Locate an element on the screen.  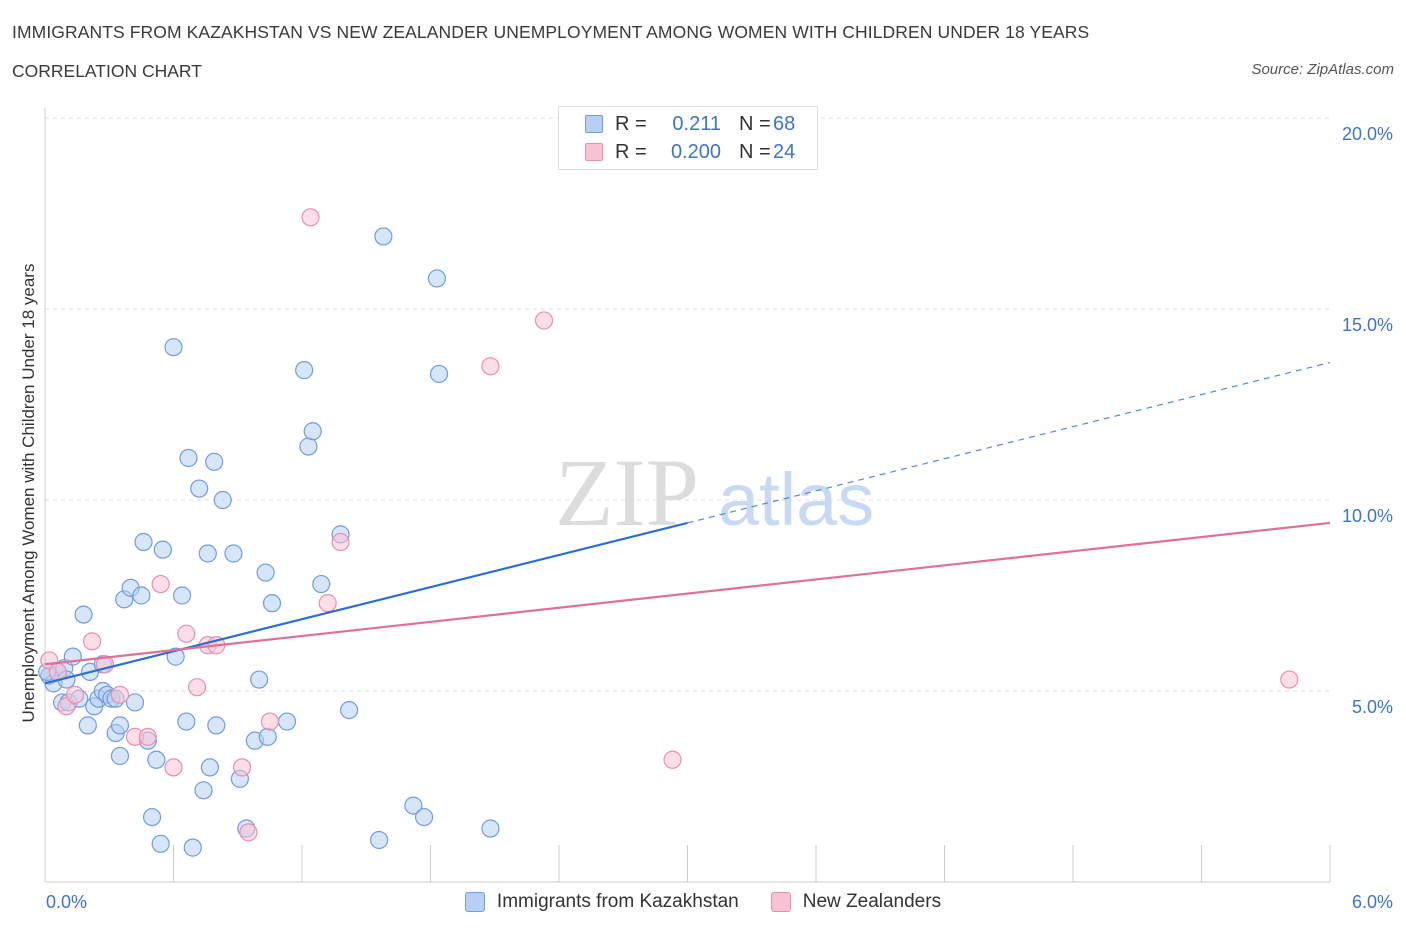
trend-line-kazakhstan is located at coordinates (366, 603).